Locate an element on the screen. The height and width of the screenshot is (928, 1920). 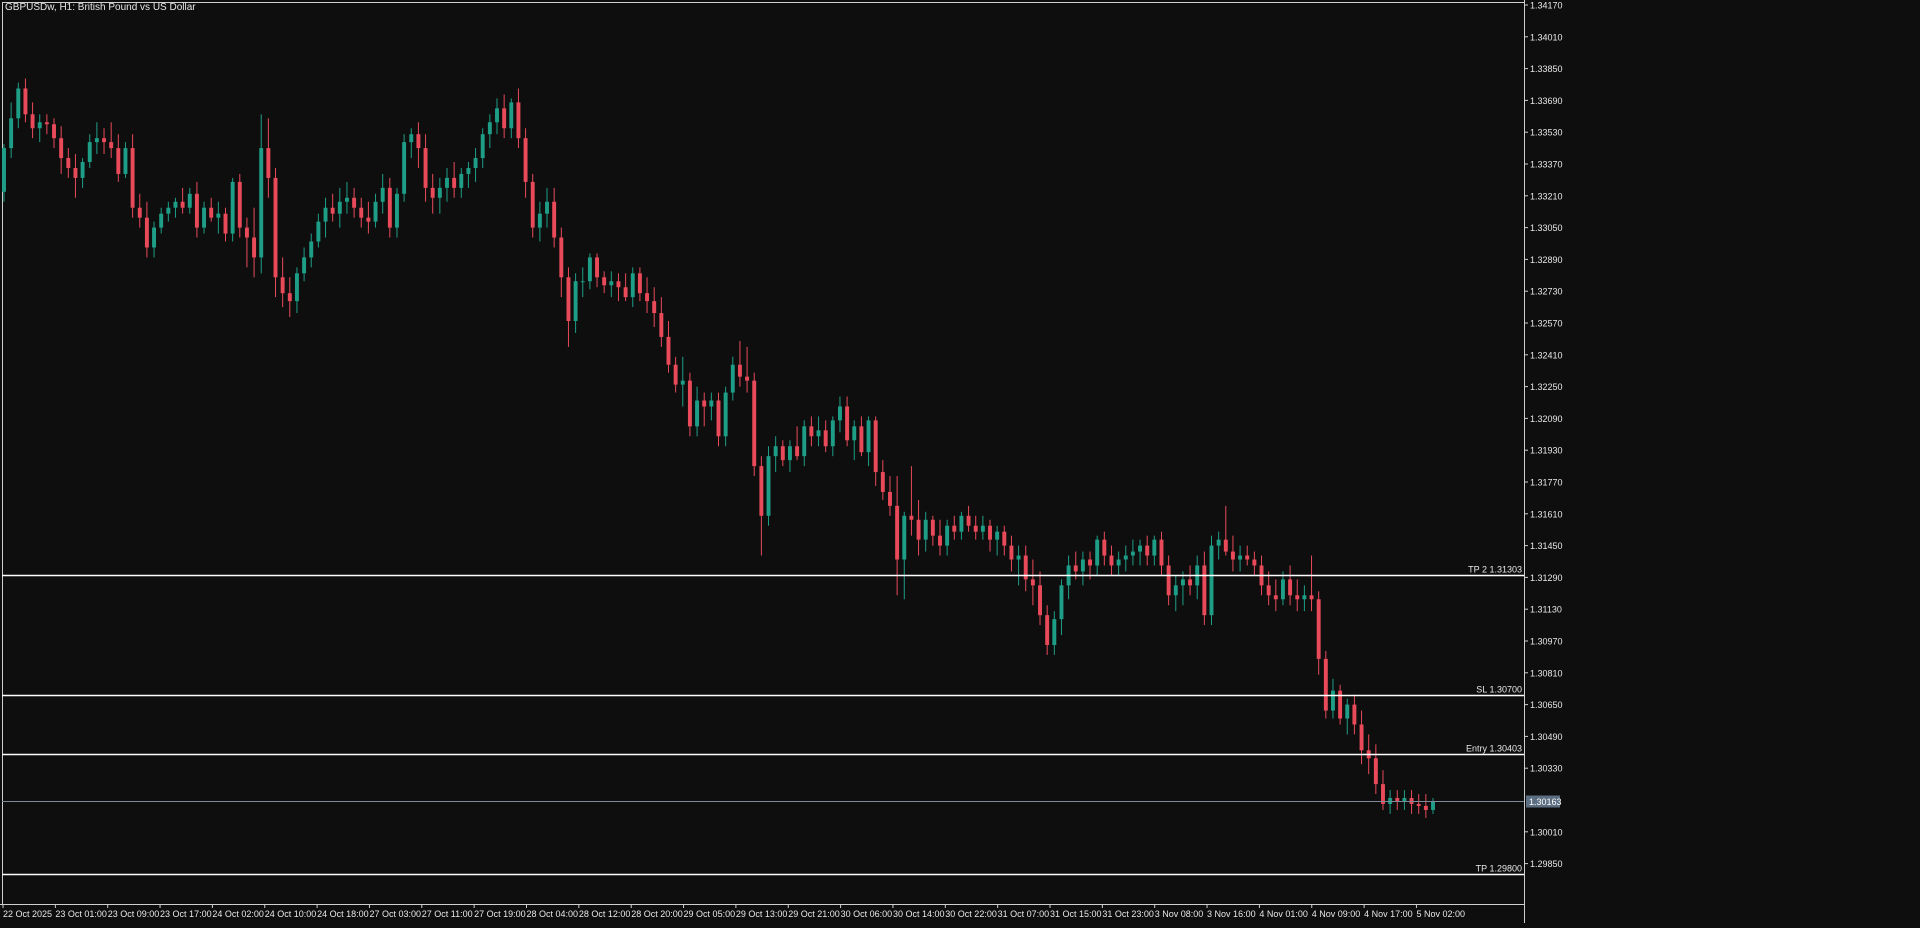
y-tick-label: 1.33690 is located at coordinates (1546, 101).